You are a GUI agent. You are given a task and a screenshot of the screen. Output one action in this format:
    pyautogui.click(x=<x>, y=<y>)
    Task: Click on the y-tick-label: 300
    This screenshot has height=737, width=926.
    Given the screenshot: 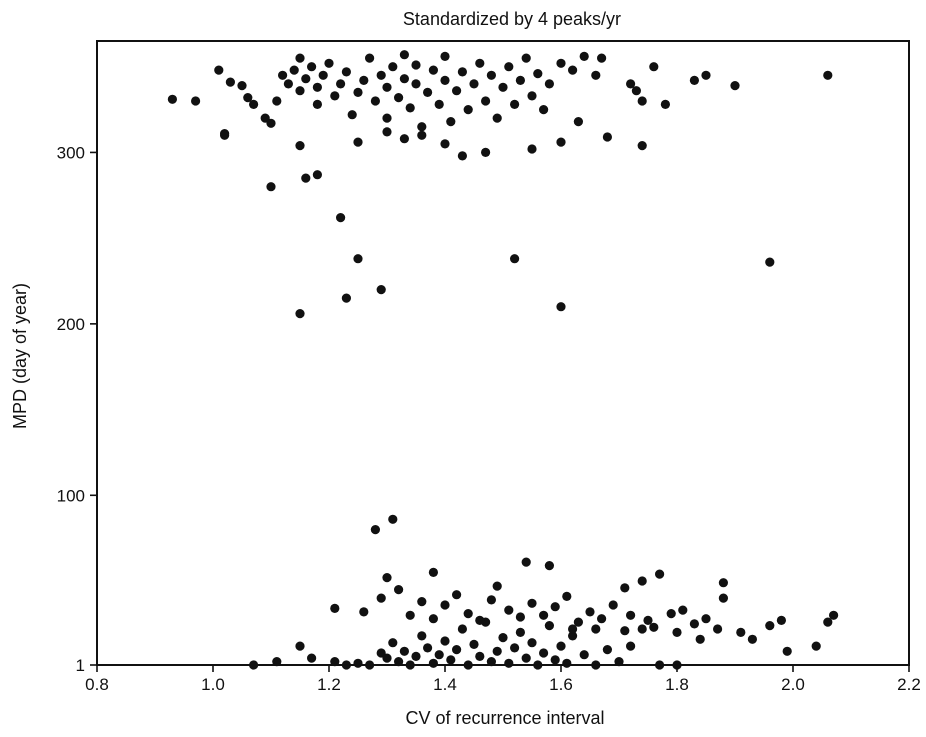 What is the action you would take?
    pyautogui.click(x=71, y=152)
    